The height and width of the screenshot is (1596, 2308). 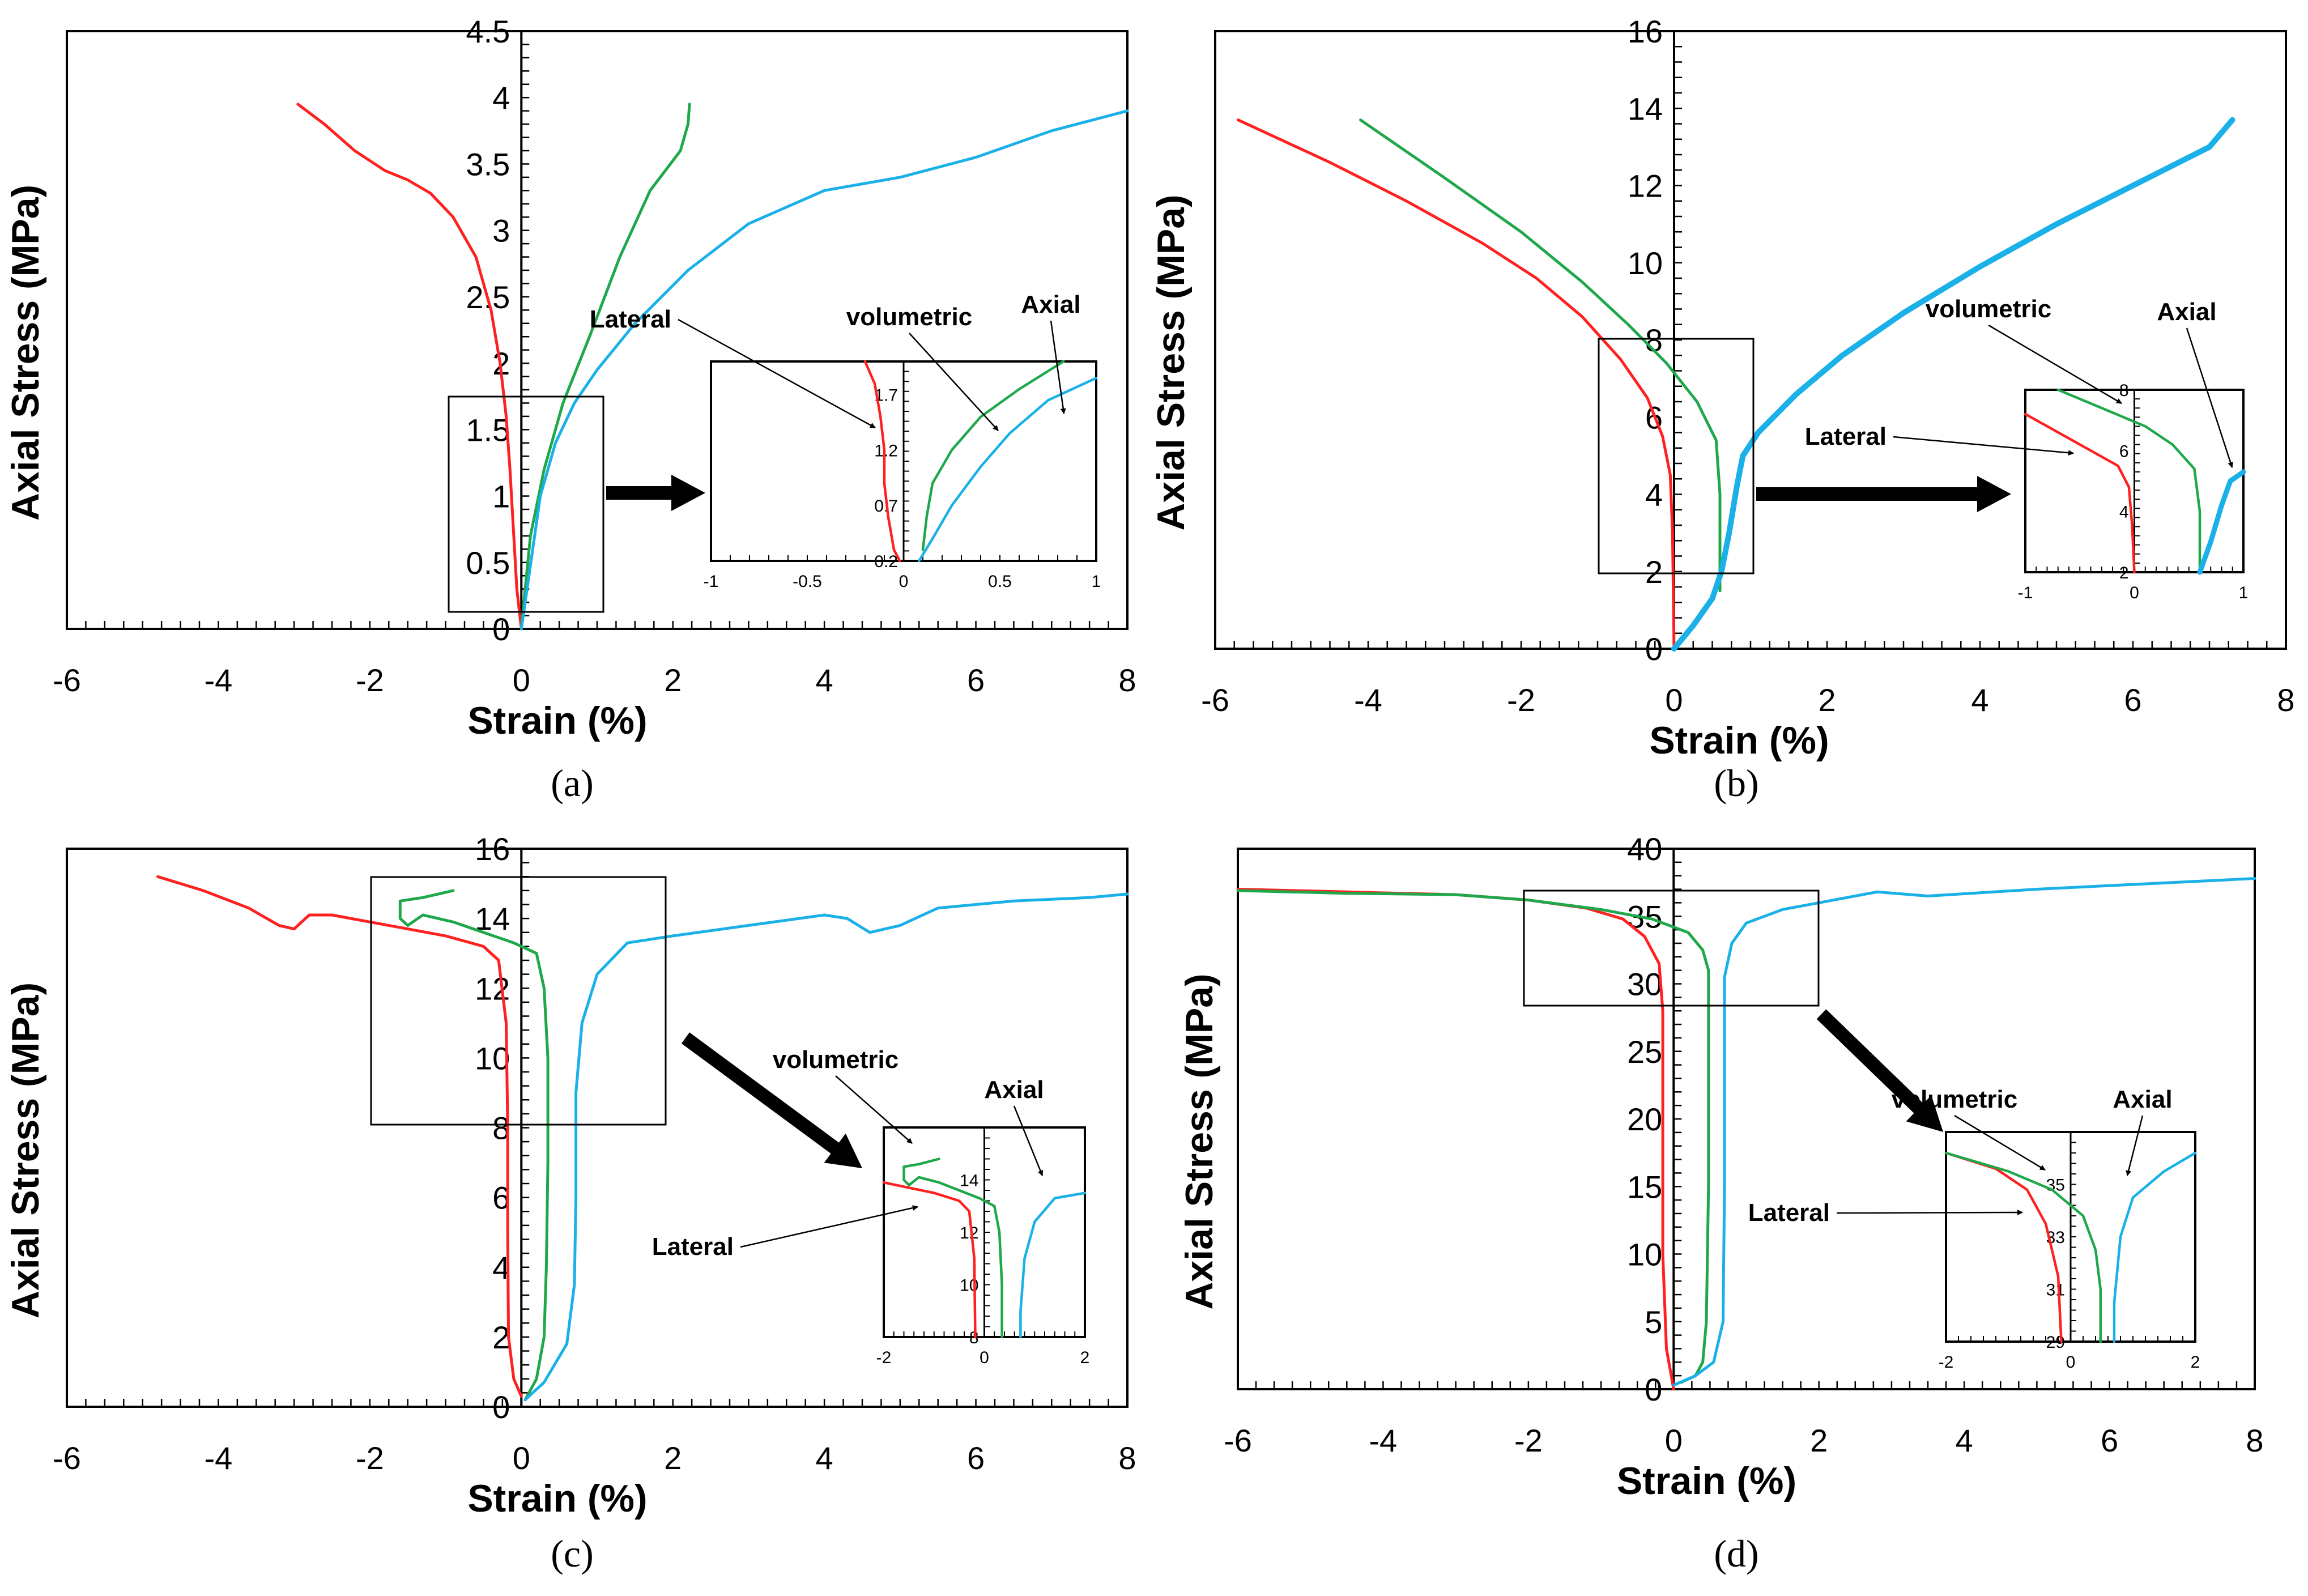 What do you see at coordinates (1644, 1052) in the screenshot?
I see `y-tick-label: 25` at bounding box center [1644, 1052].